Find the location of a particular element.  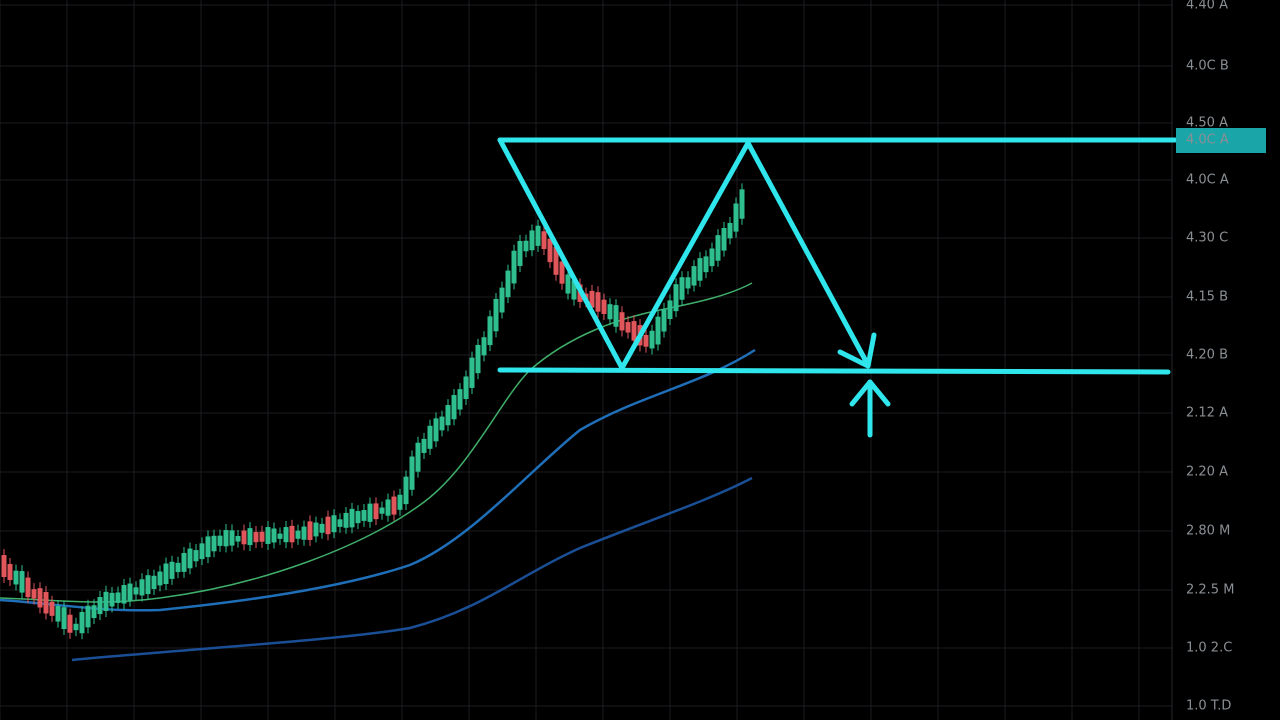

price-label: 2.2.5 M is located at coordinates (1210, 590).